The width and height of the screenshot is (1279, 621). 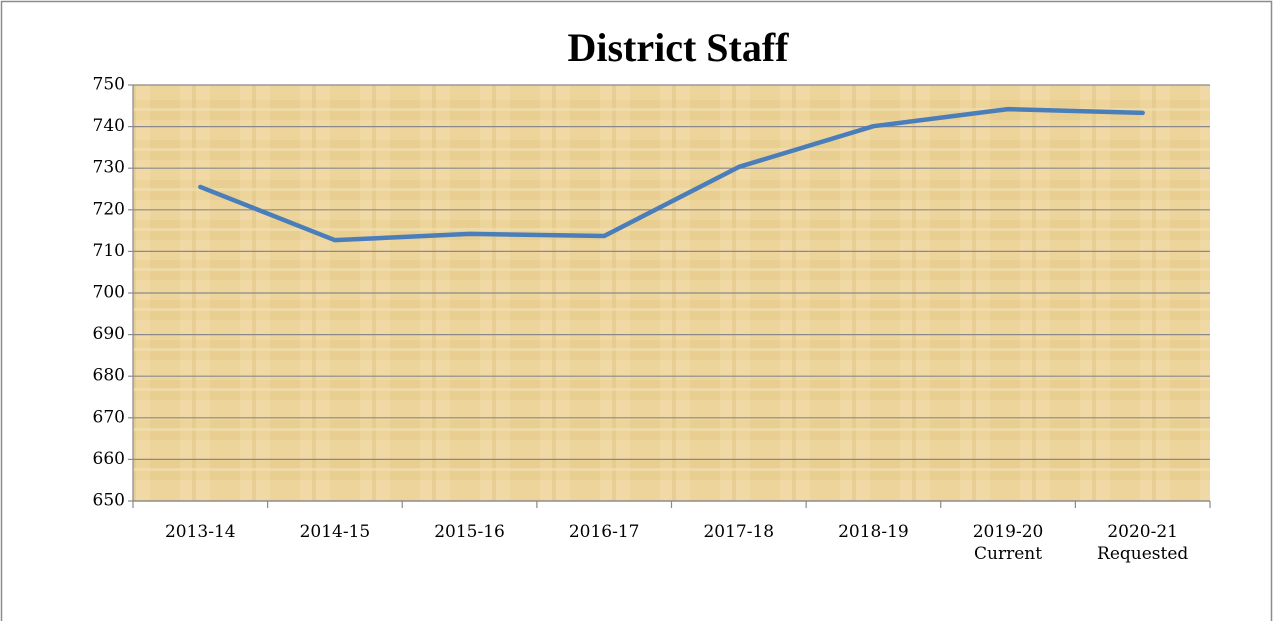 I want to click on y-tick-label: 740, so click(x=109, y=126).